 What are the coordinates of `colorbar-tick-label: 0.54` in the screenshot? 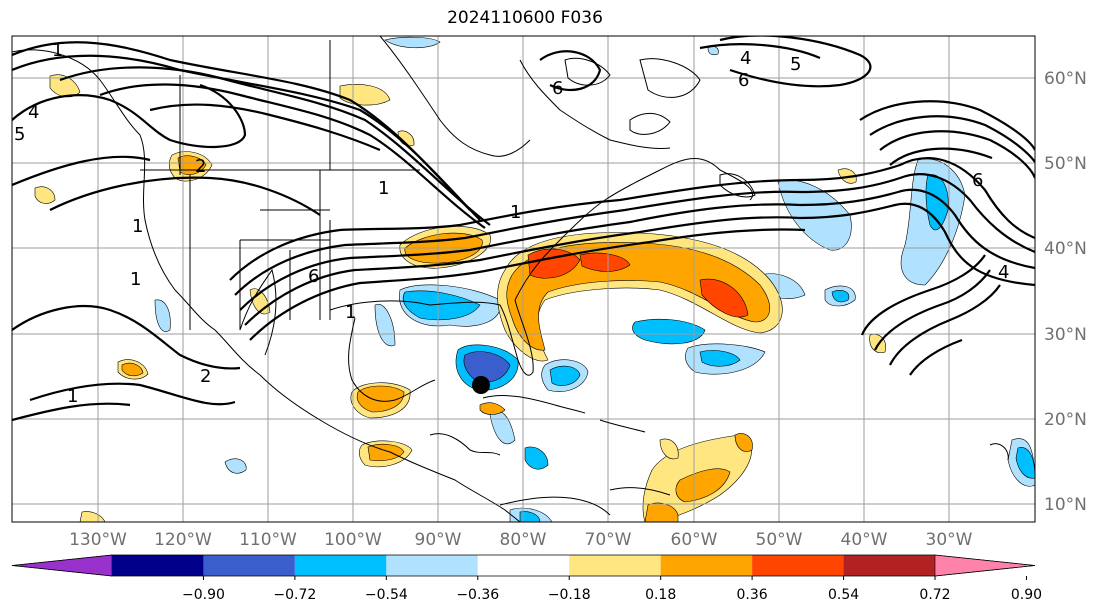 It's located at (843, 595).